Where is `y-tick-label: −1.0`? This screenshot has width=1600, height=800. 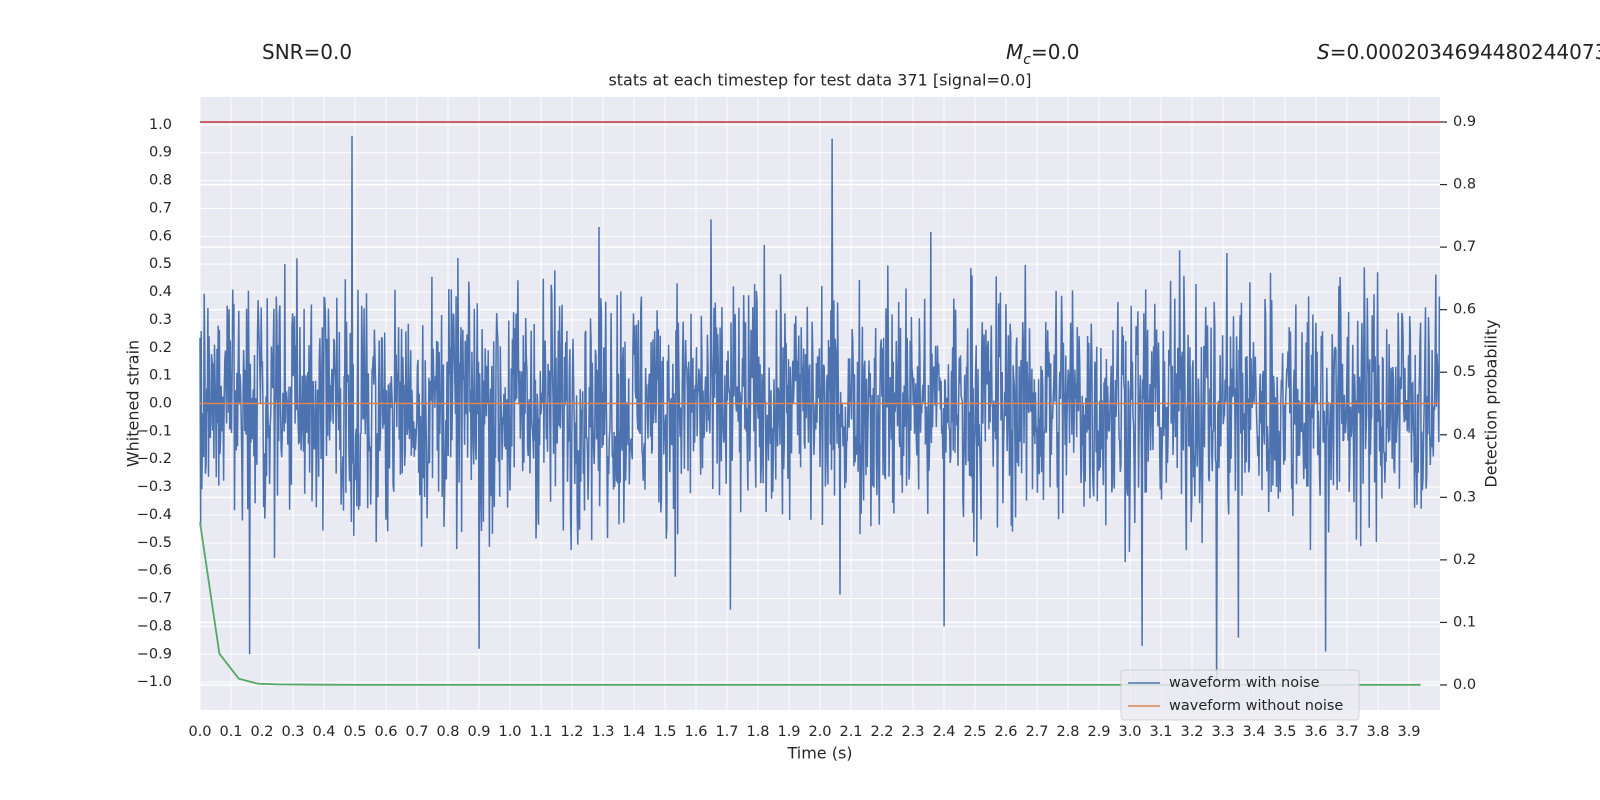 y-tick-label: −1.0 is located at coordinates (154, 682).